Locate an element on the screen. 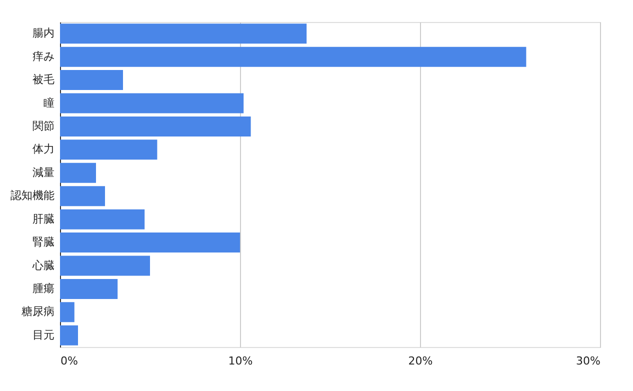  y-tick-label: 瞳 is located at coordinates (49, 103).